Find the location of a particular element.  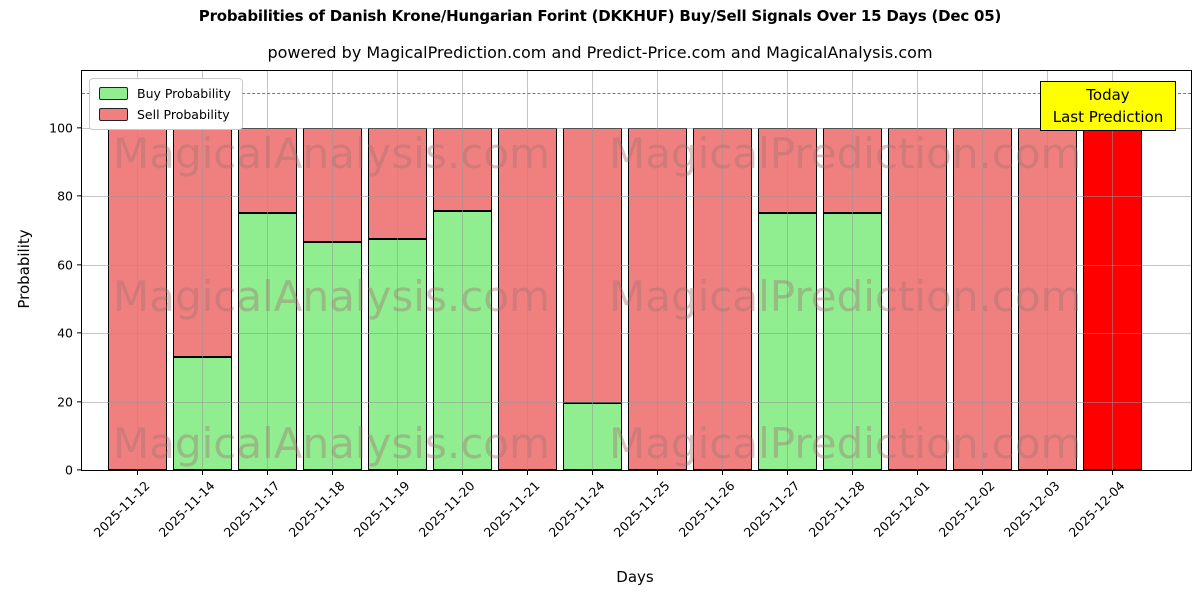

legend-item: Buy Probability is located at coordinates (165, 93).